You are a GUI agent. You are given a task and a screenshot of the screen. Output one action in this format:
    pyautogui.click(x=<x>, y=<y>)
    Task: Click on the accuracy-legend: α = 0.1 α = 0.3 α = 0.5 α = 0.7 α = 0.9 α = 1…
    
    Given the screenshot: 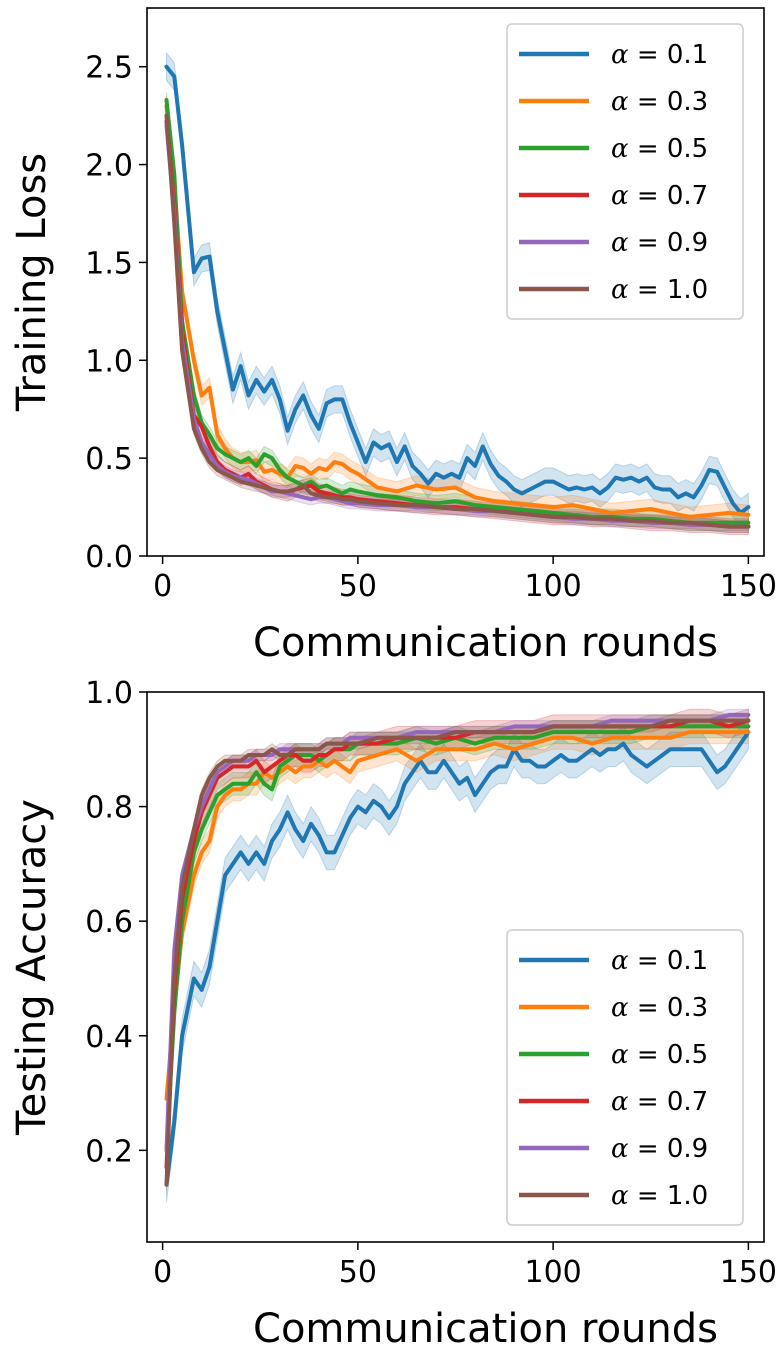 What is the action you would take?
    pyautogui.click(x=625, y=1077)
    